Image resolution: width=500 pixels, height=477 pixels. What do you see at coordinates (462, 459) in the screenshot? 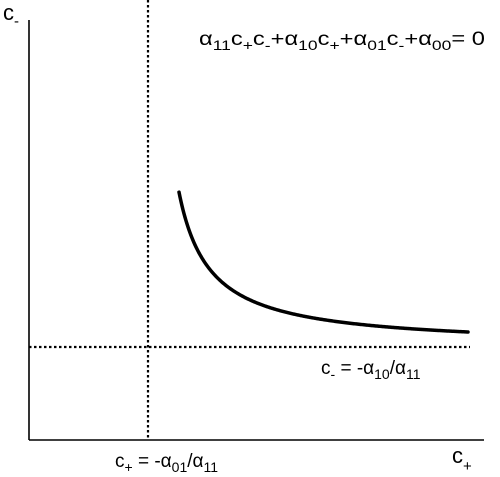
I see `x-axis-label: c+` at bounding box center [462, 459].